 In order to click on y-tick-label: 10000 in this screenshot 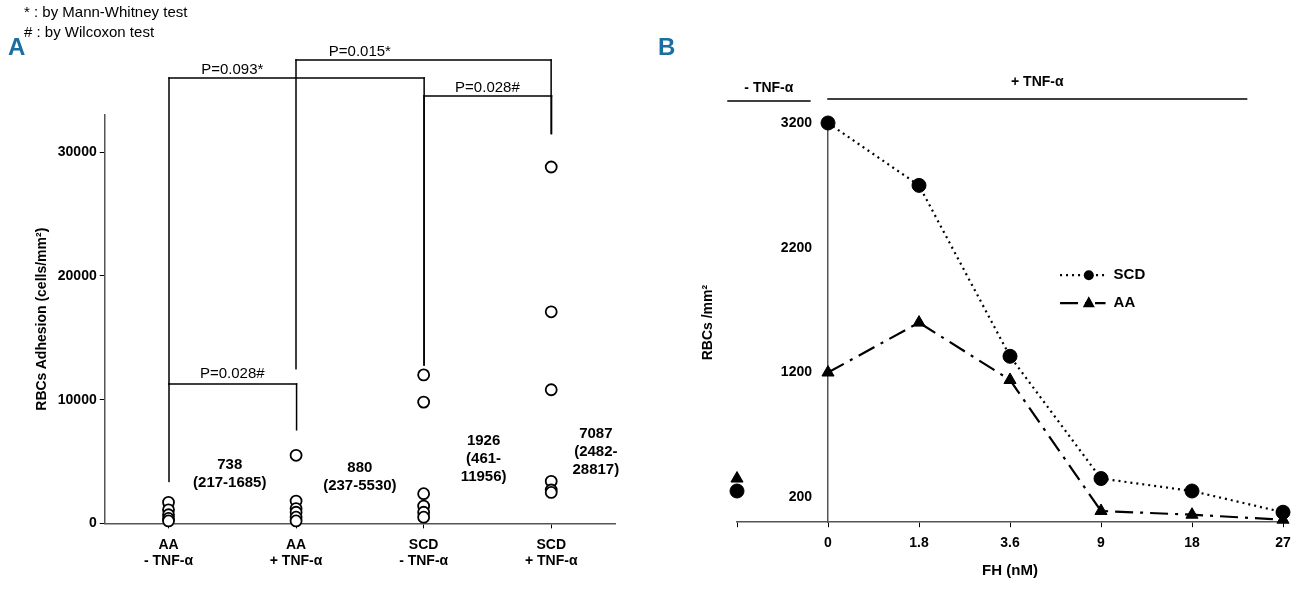, I will do `click(77, 398)`.